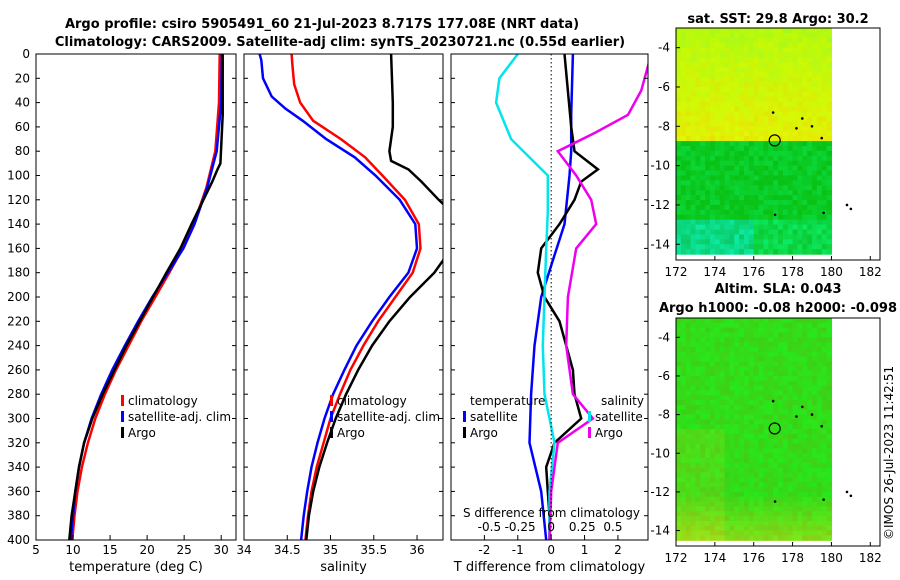 This screenshot has width=900, height=580. Describe the element at coordinates (778, 308) in the screenshot. I see `sla-map-subtitle: Argo h1000: -0.08 h2000: -0.098` at that location.